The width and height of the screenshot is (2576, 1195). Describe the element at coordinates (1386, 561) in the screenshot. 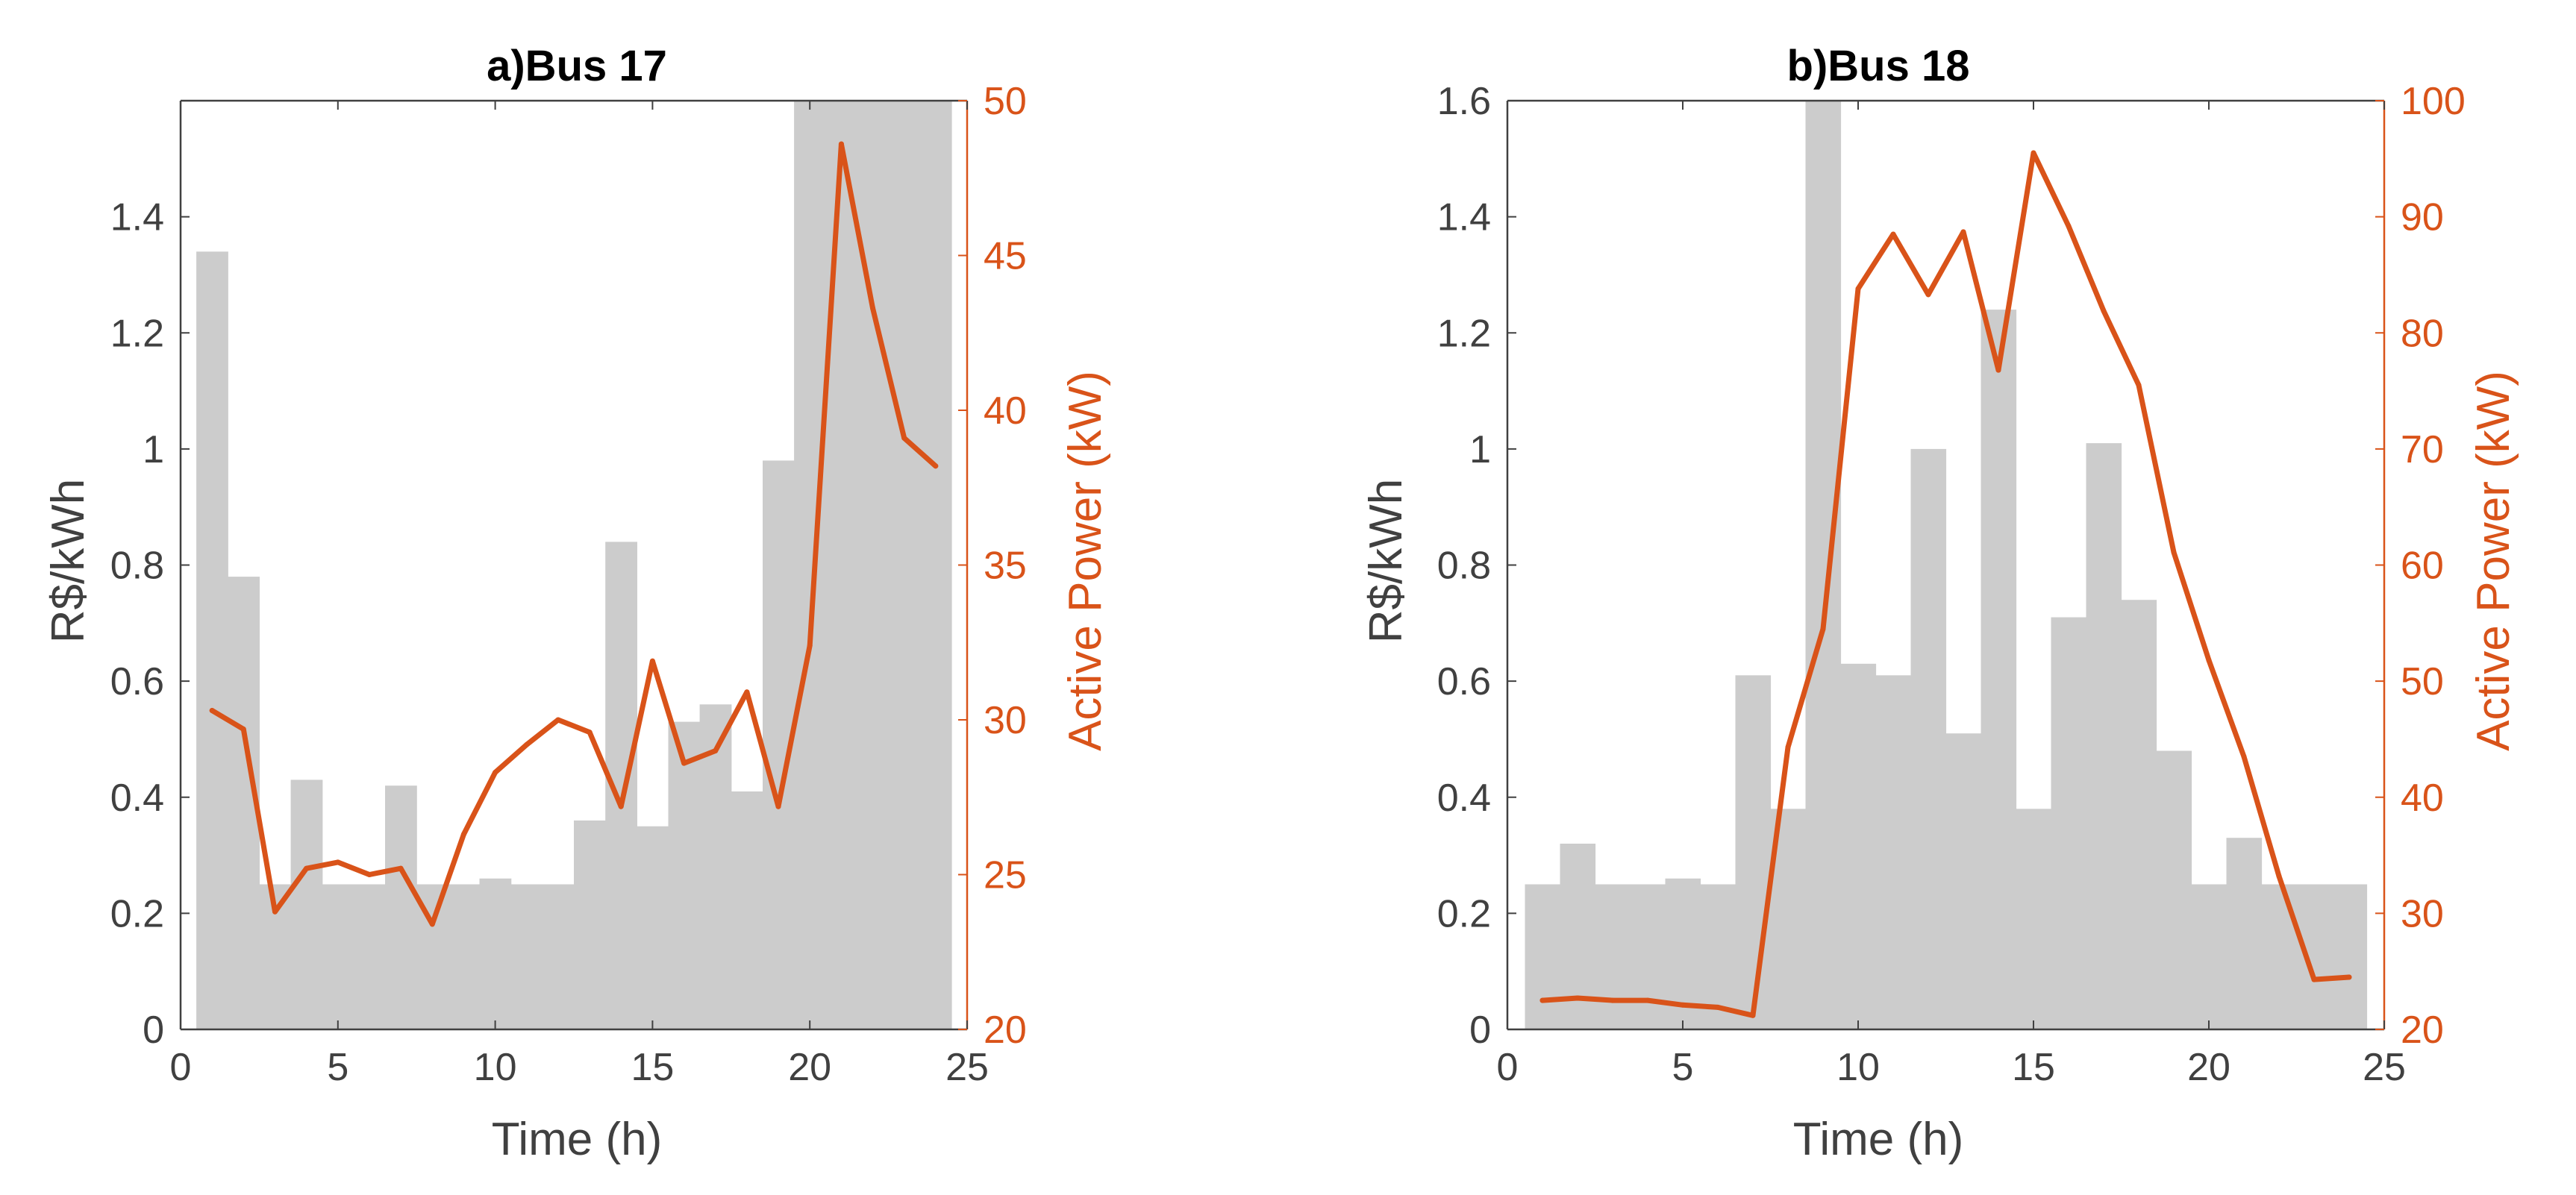

I see `y-axis-label: R$/kWh` at that location.